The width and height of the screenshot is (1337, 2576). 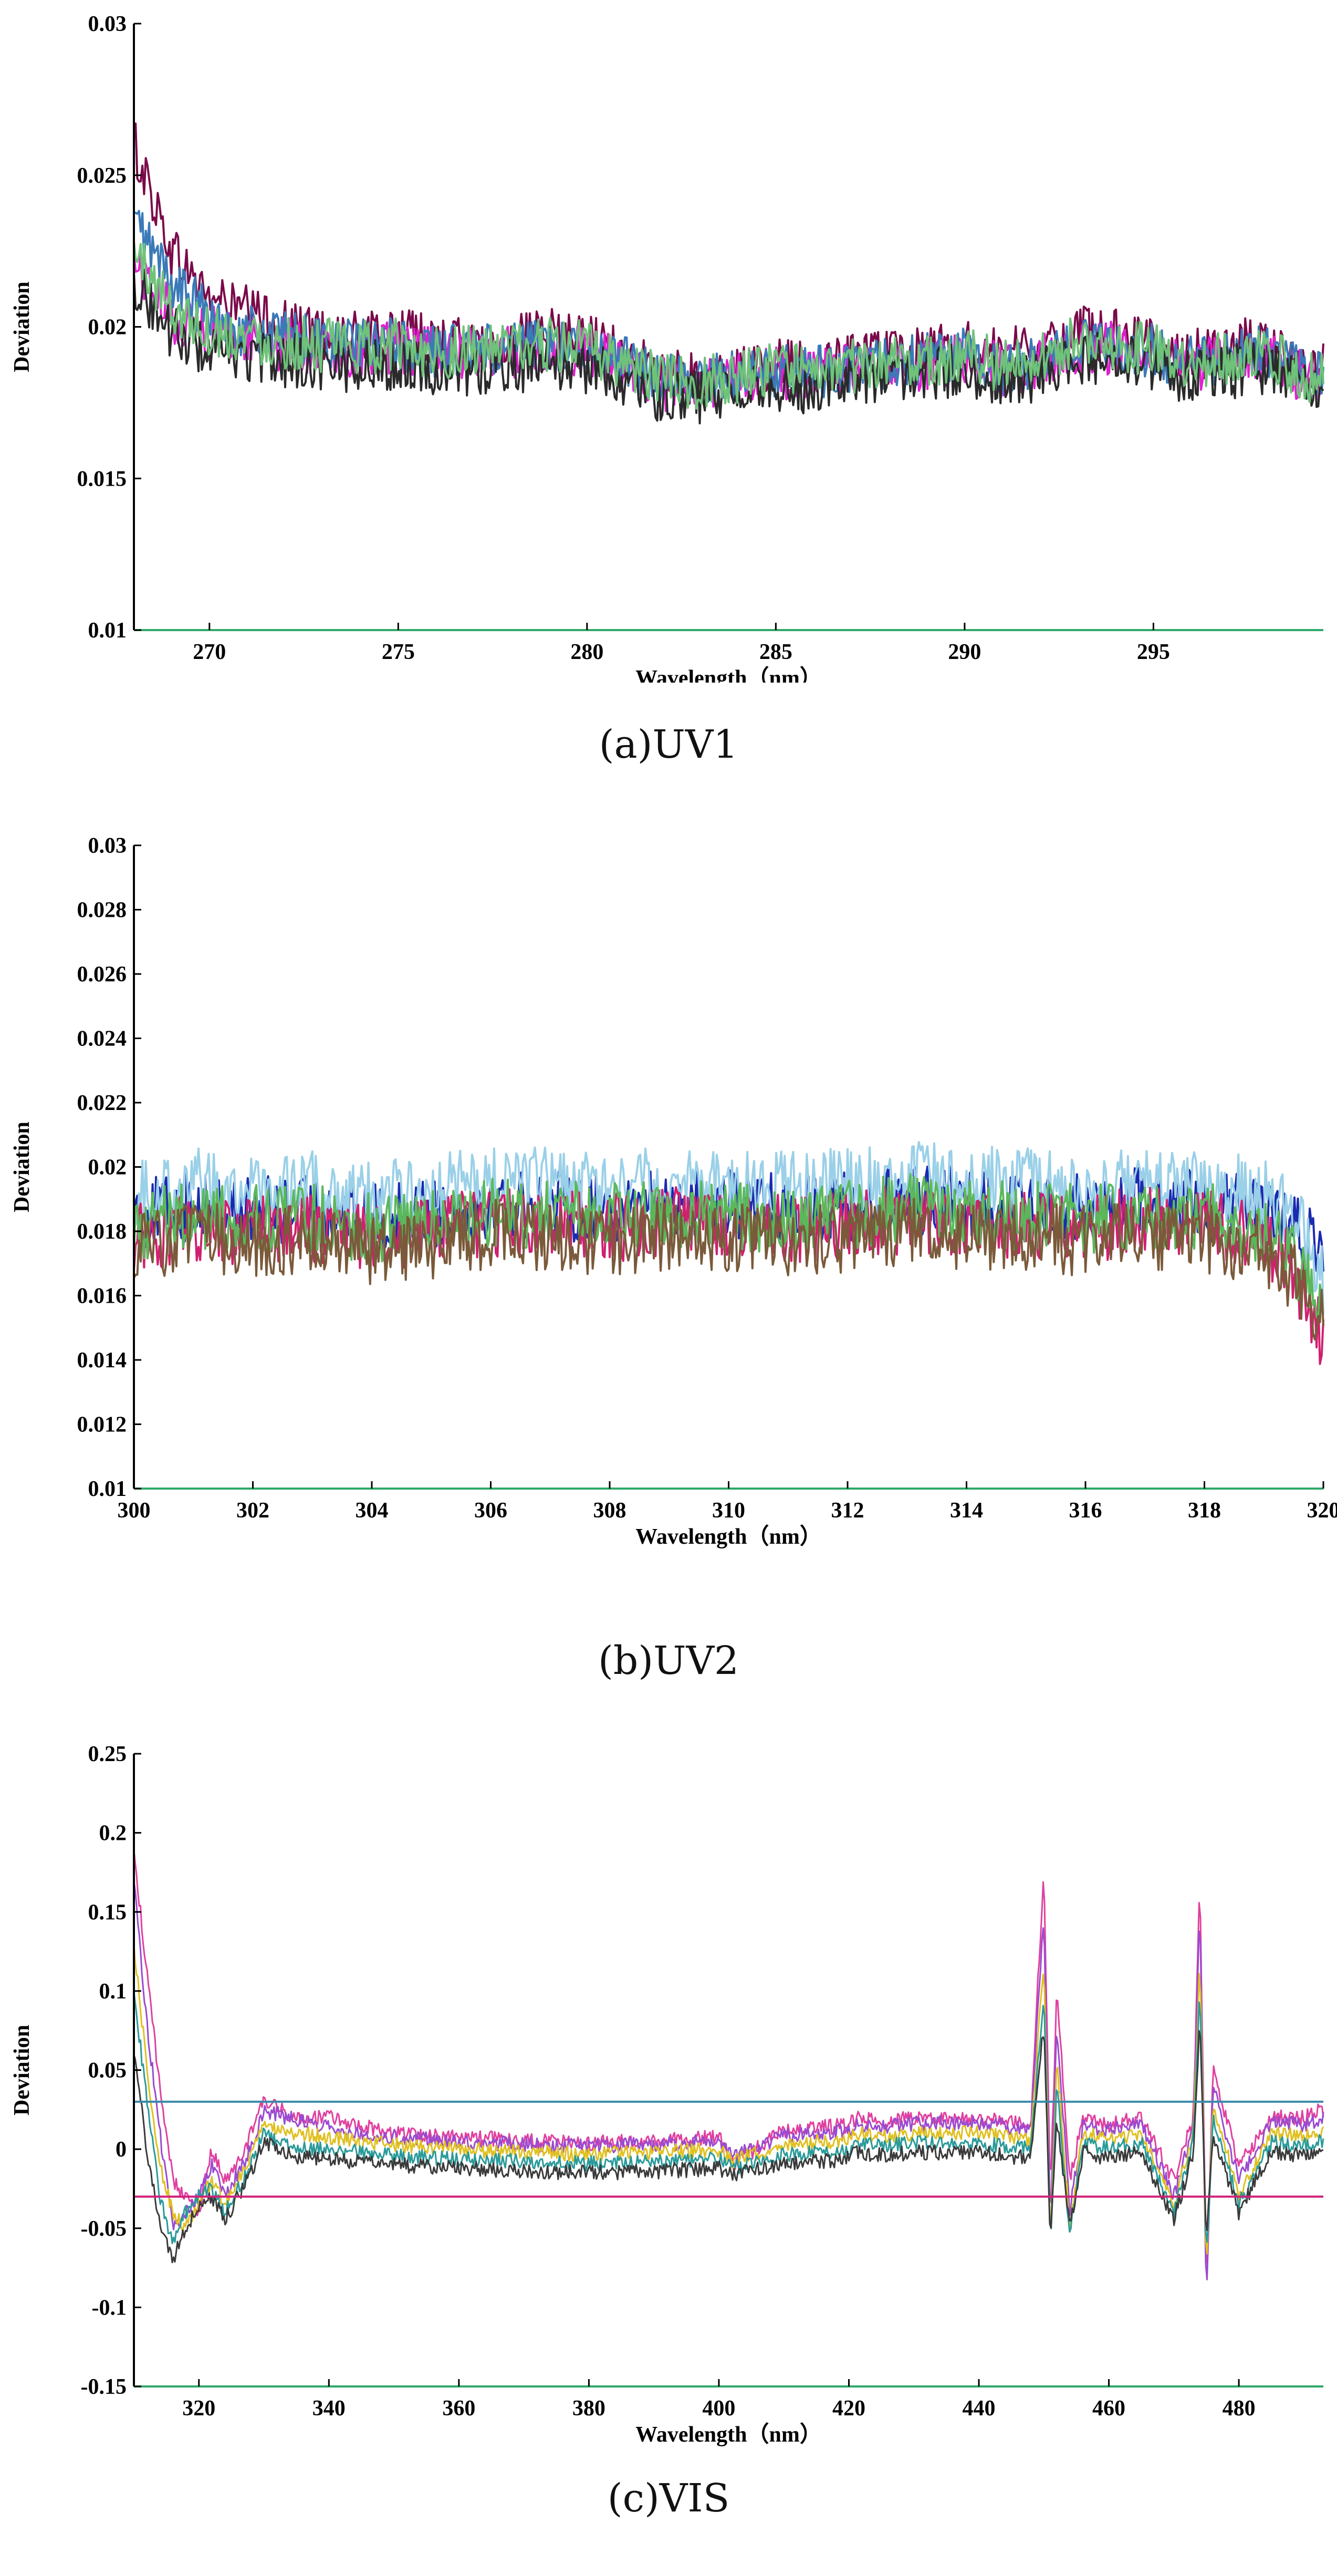 What do you see at coordinates (113, 1992) in the screenshot?
I see `y-tick-label: 0.1` at bounding box center [113, 1992].